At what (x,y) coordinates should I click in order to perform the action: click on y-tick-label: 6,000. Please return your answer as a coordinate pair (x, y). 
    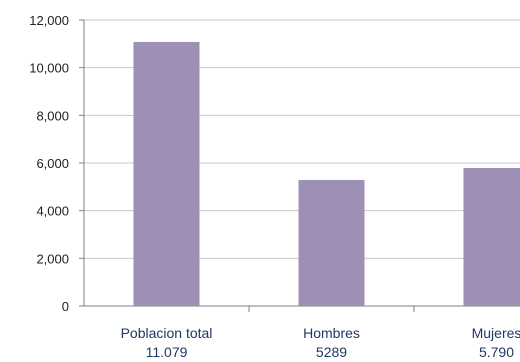
    Looking at the image, I should click on (52, 163).